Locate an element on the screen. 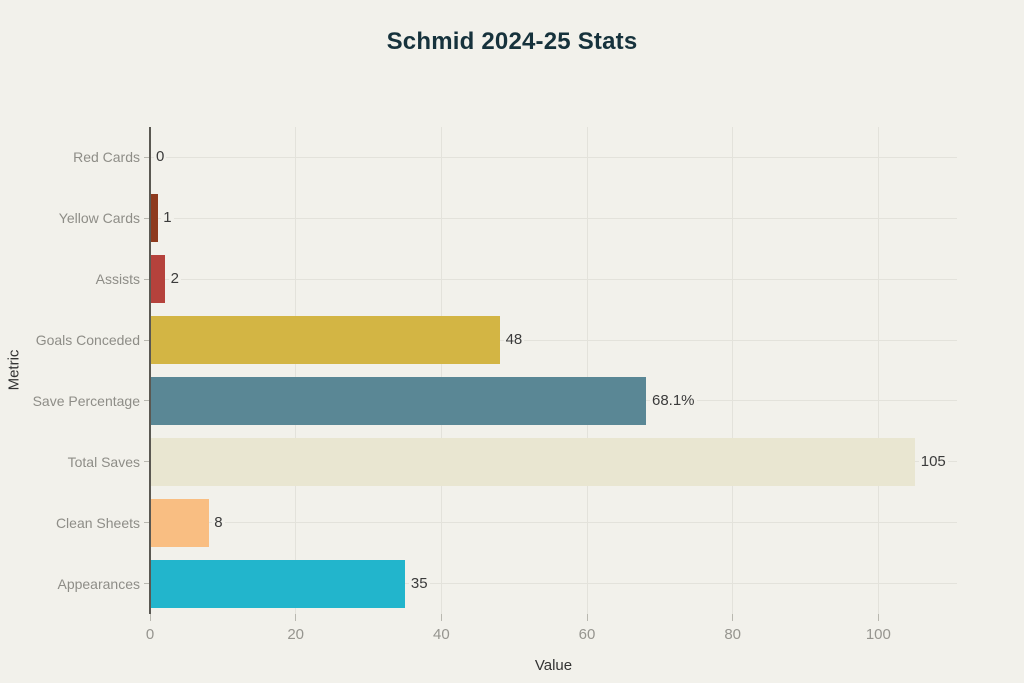  value-label: 2 is located at coordinates (174, 279).